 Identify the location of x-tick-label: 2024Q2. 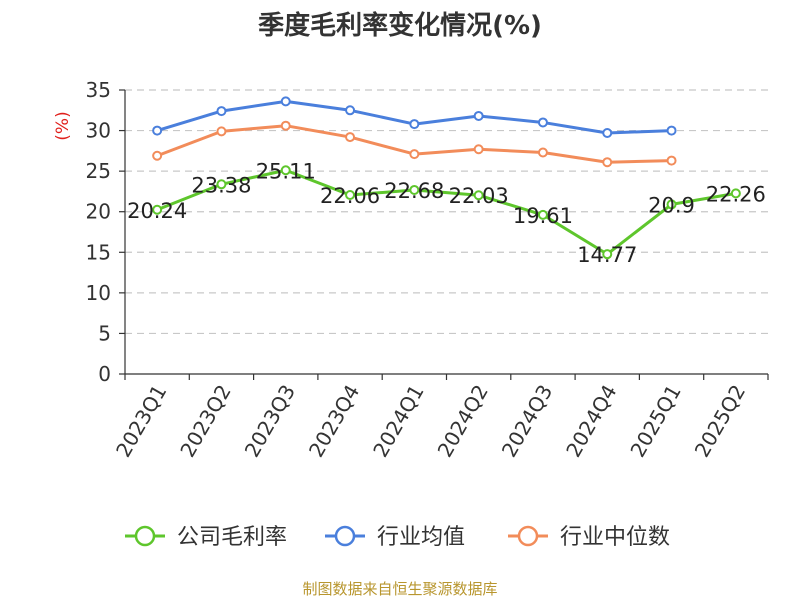
(463, 421).